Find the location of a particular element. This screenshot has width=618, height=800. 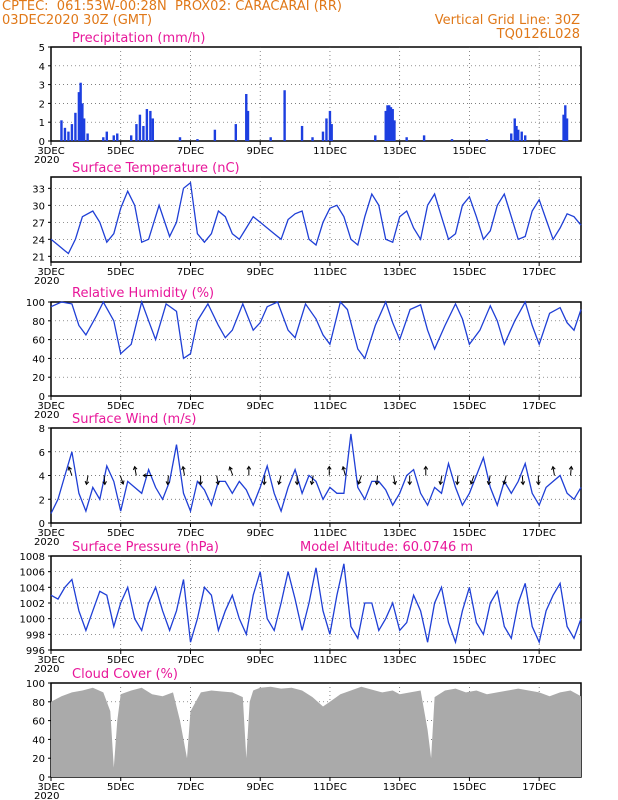

panel-title: Surface Wind (m/s) is located at coordinates (134, 419).